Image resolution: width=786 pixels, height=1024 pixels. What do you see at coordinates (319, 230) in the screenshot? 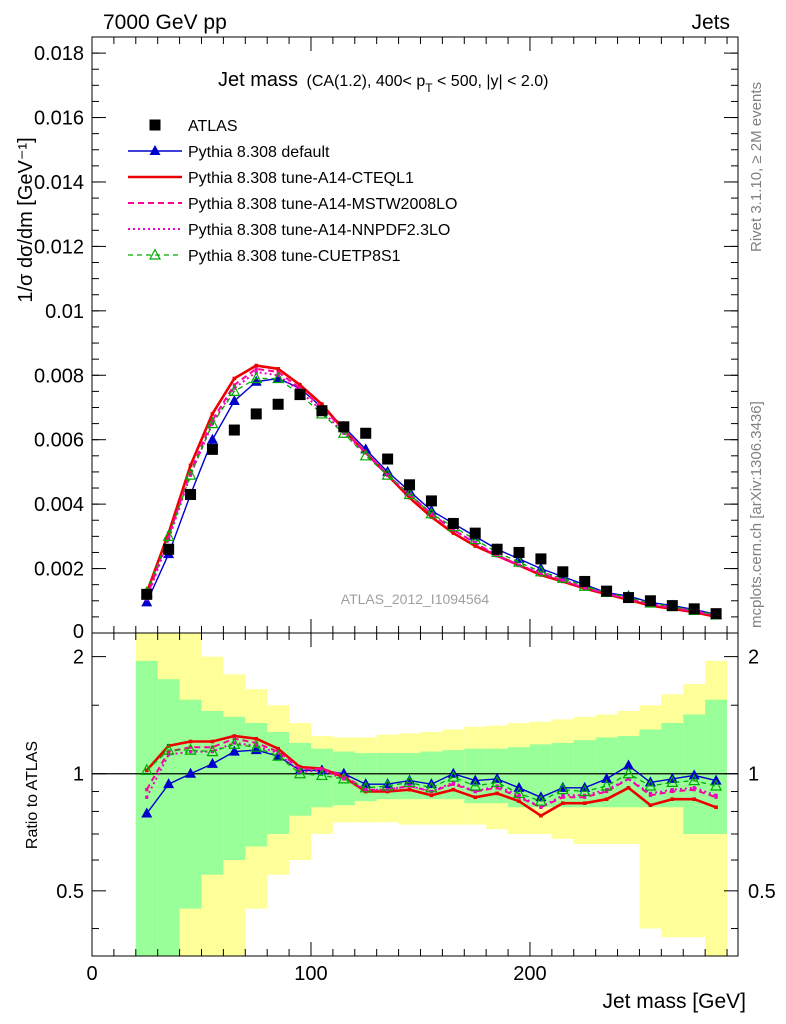
I see `legend-label-nnpdf: Pythia 8.308 tune-A14-NNPDF2.3LO` at bounding box center [319, 230].